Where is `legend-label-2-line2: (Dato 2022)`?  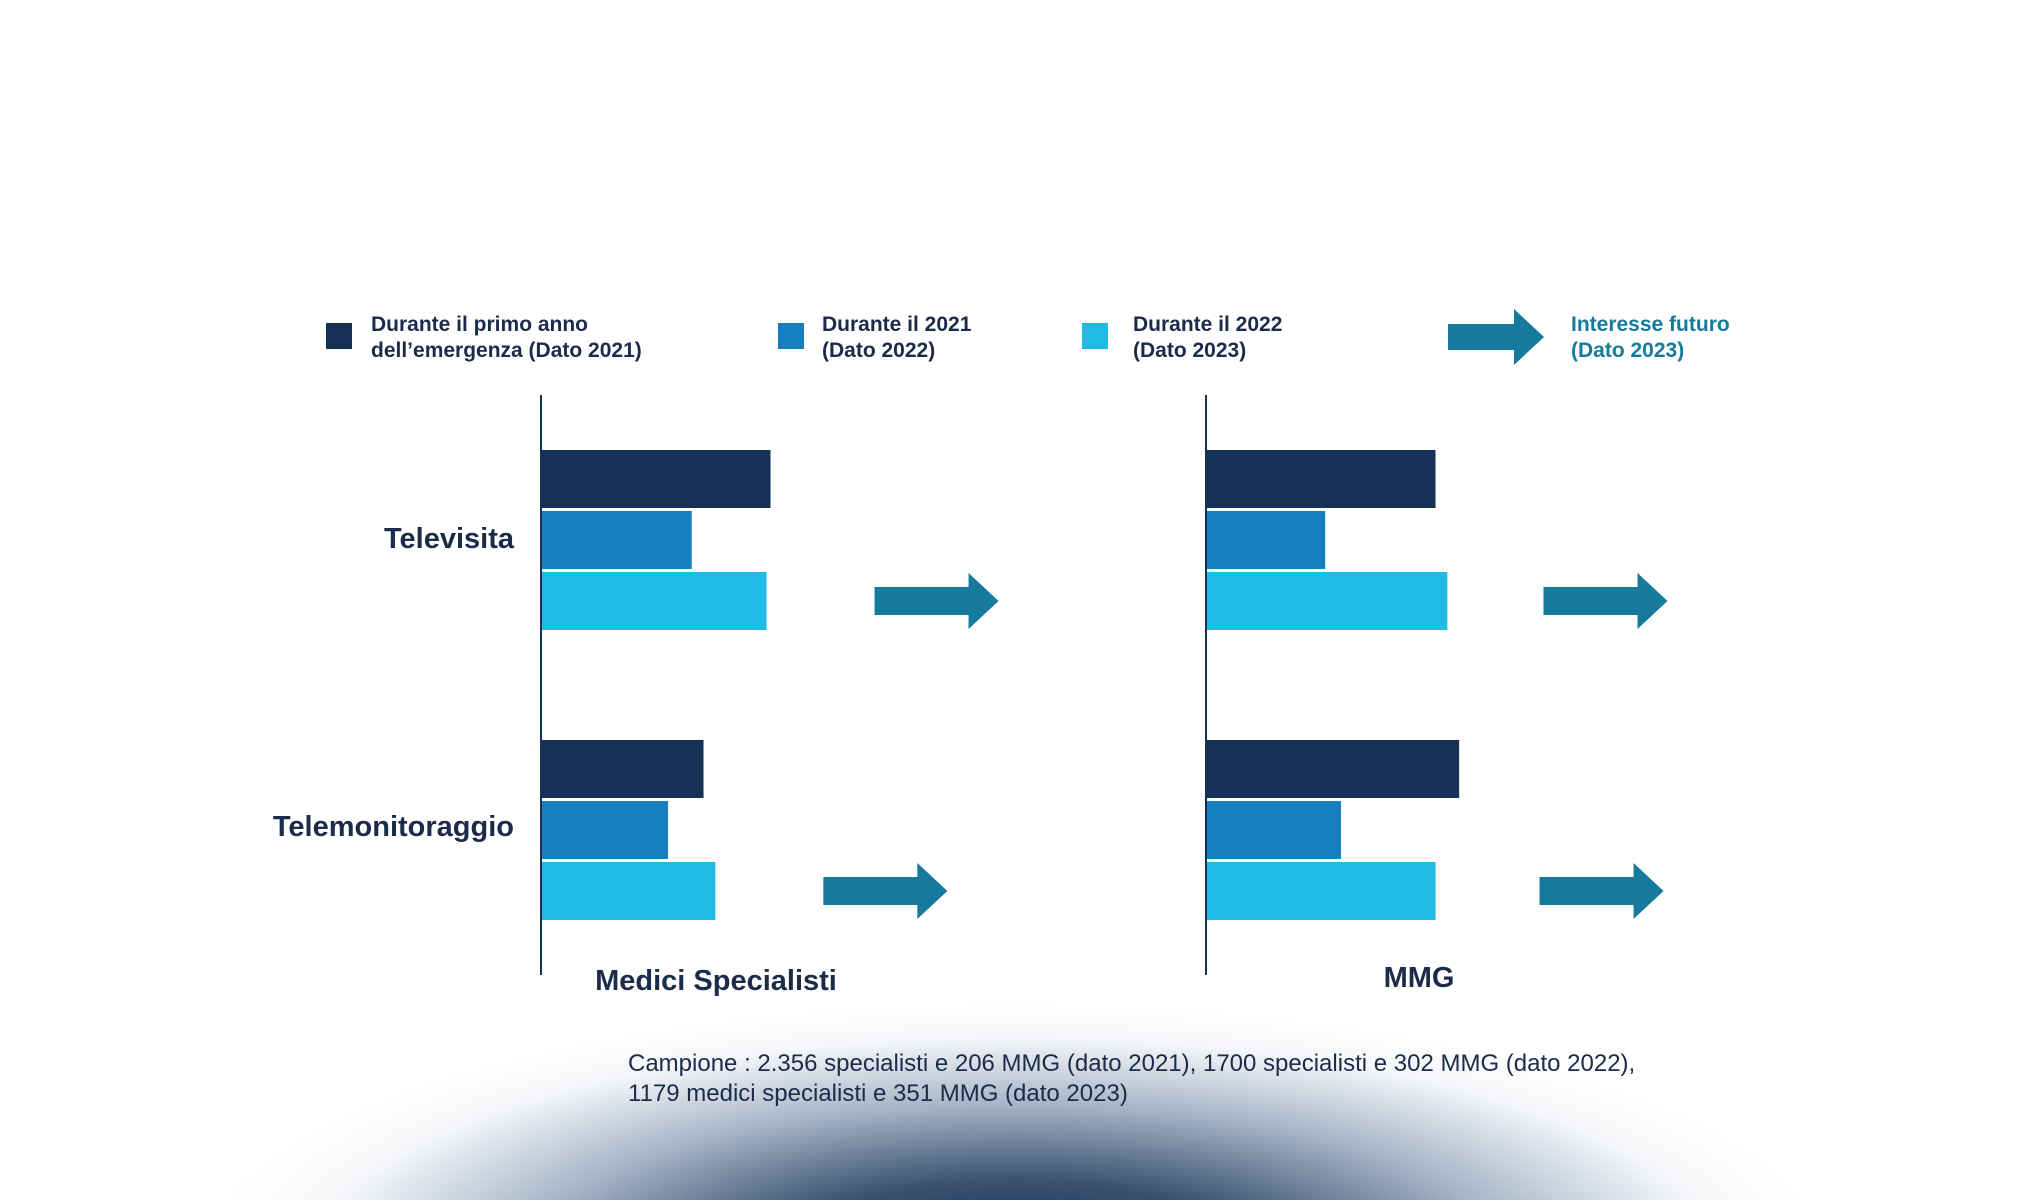 legend-label-2-line2: (Dato 2022) is located at coordinates (878, 350).